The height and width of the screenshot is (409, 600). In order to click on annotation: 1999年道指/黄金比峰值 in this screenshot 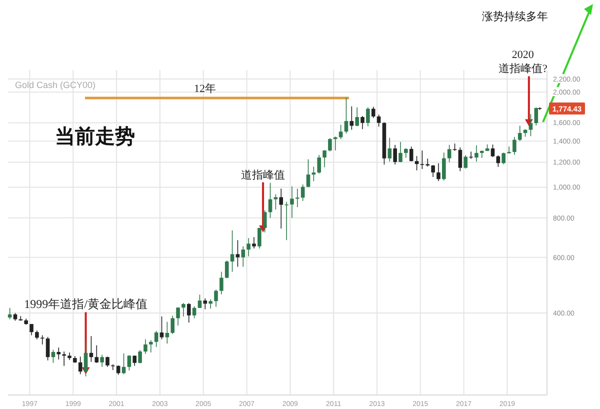, I will do `click(86, 304)`.